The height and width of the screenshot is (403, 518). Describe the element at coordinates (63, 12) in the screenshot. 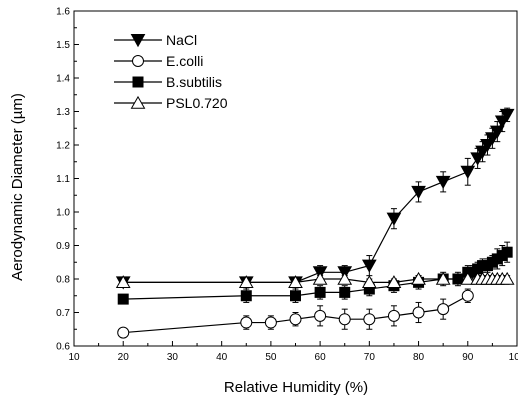

I see `y-tick-label: 1.6` at that location.